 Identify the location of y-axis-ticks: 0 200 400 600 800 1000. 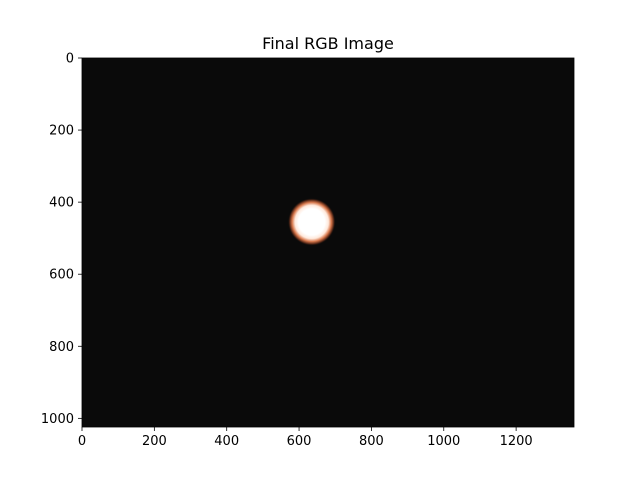
(61, 239).